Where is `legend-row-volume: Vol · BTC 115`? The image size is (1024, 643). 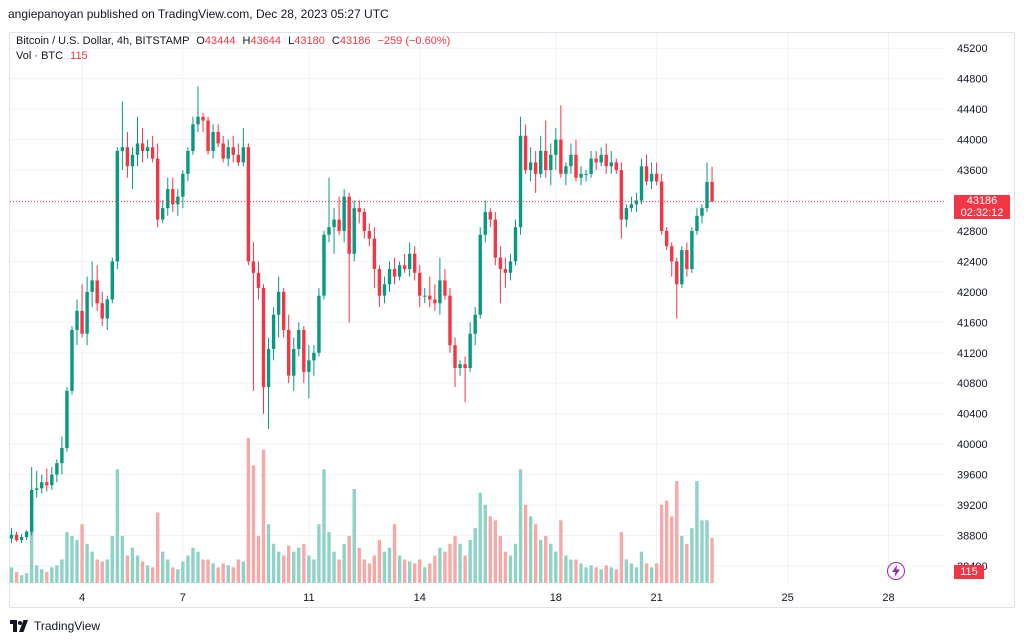 legend-row-volume: Vol · BTC 115 is located at coordinates (233, 56).